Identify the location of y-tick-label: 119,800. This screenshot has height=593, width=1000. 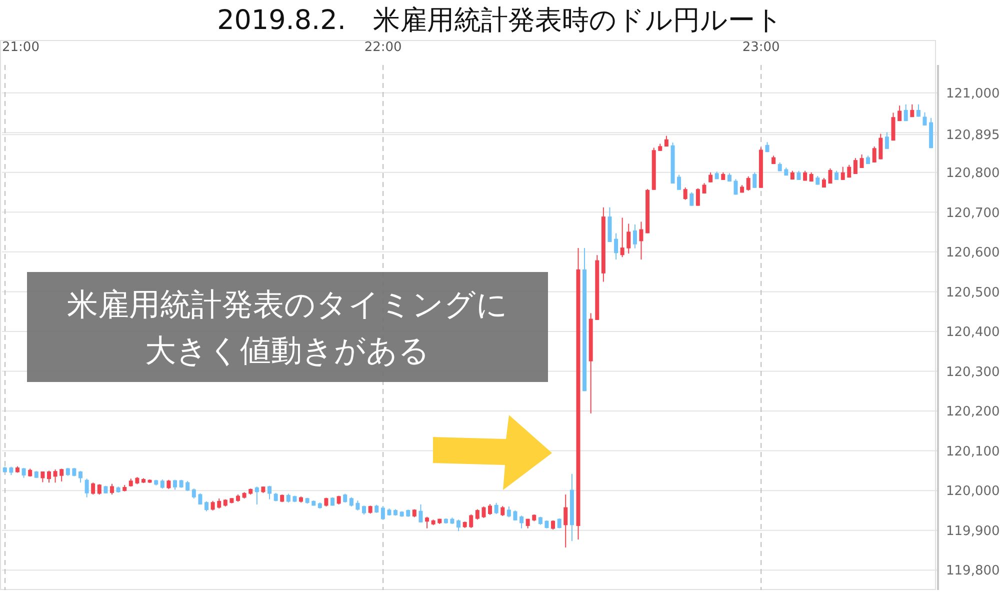
(973, 571).